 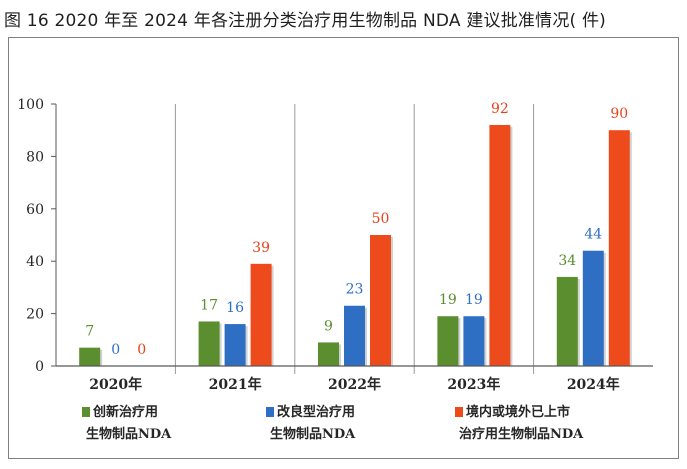 What do you see at coordinates (30, 105) in the screenshot?
I see `y-tick-label: 100` at bounding box center [30, 105].